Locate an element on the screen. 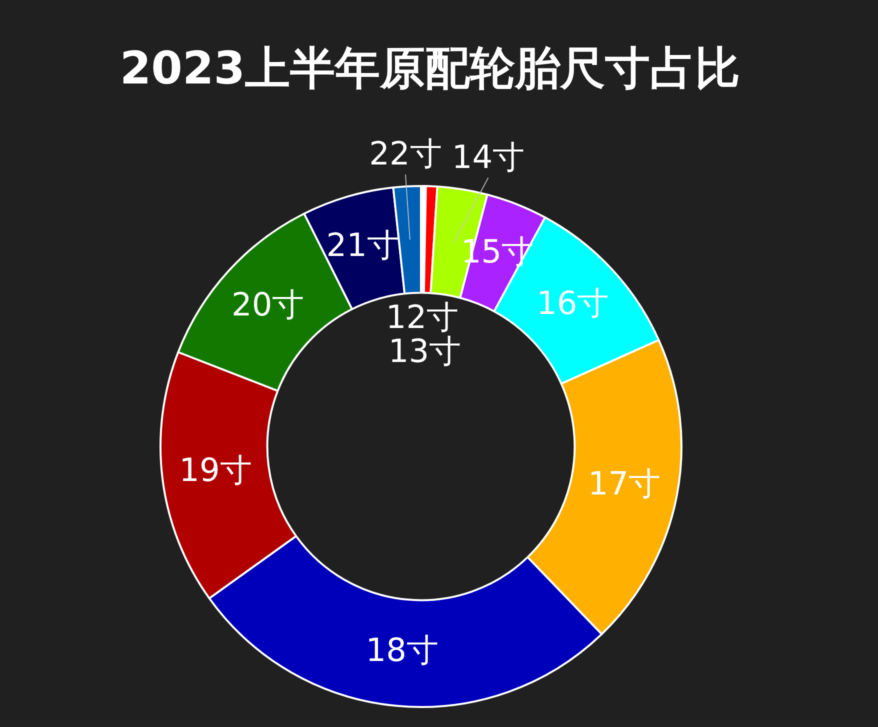 This screenshot has height=727, width=878. slice-label: 14寸 is located at coordinates (488, 157).